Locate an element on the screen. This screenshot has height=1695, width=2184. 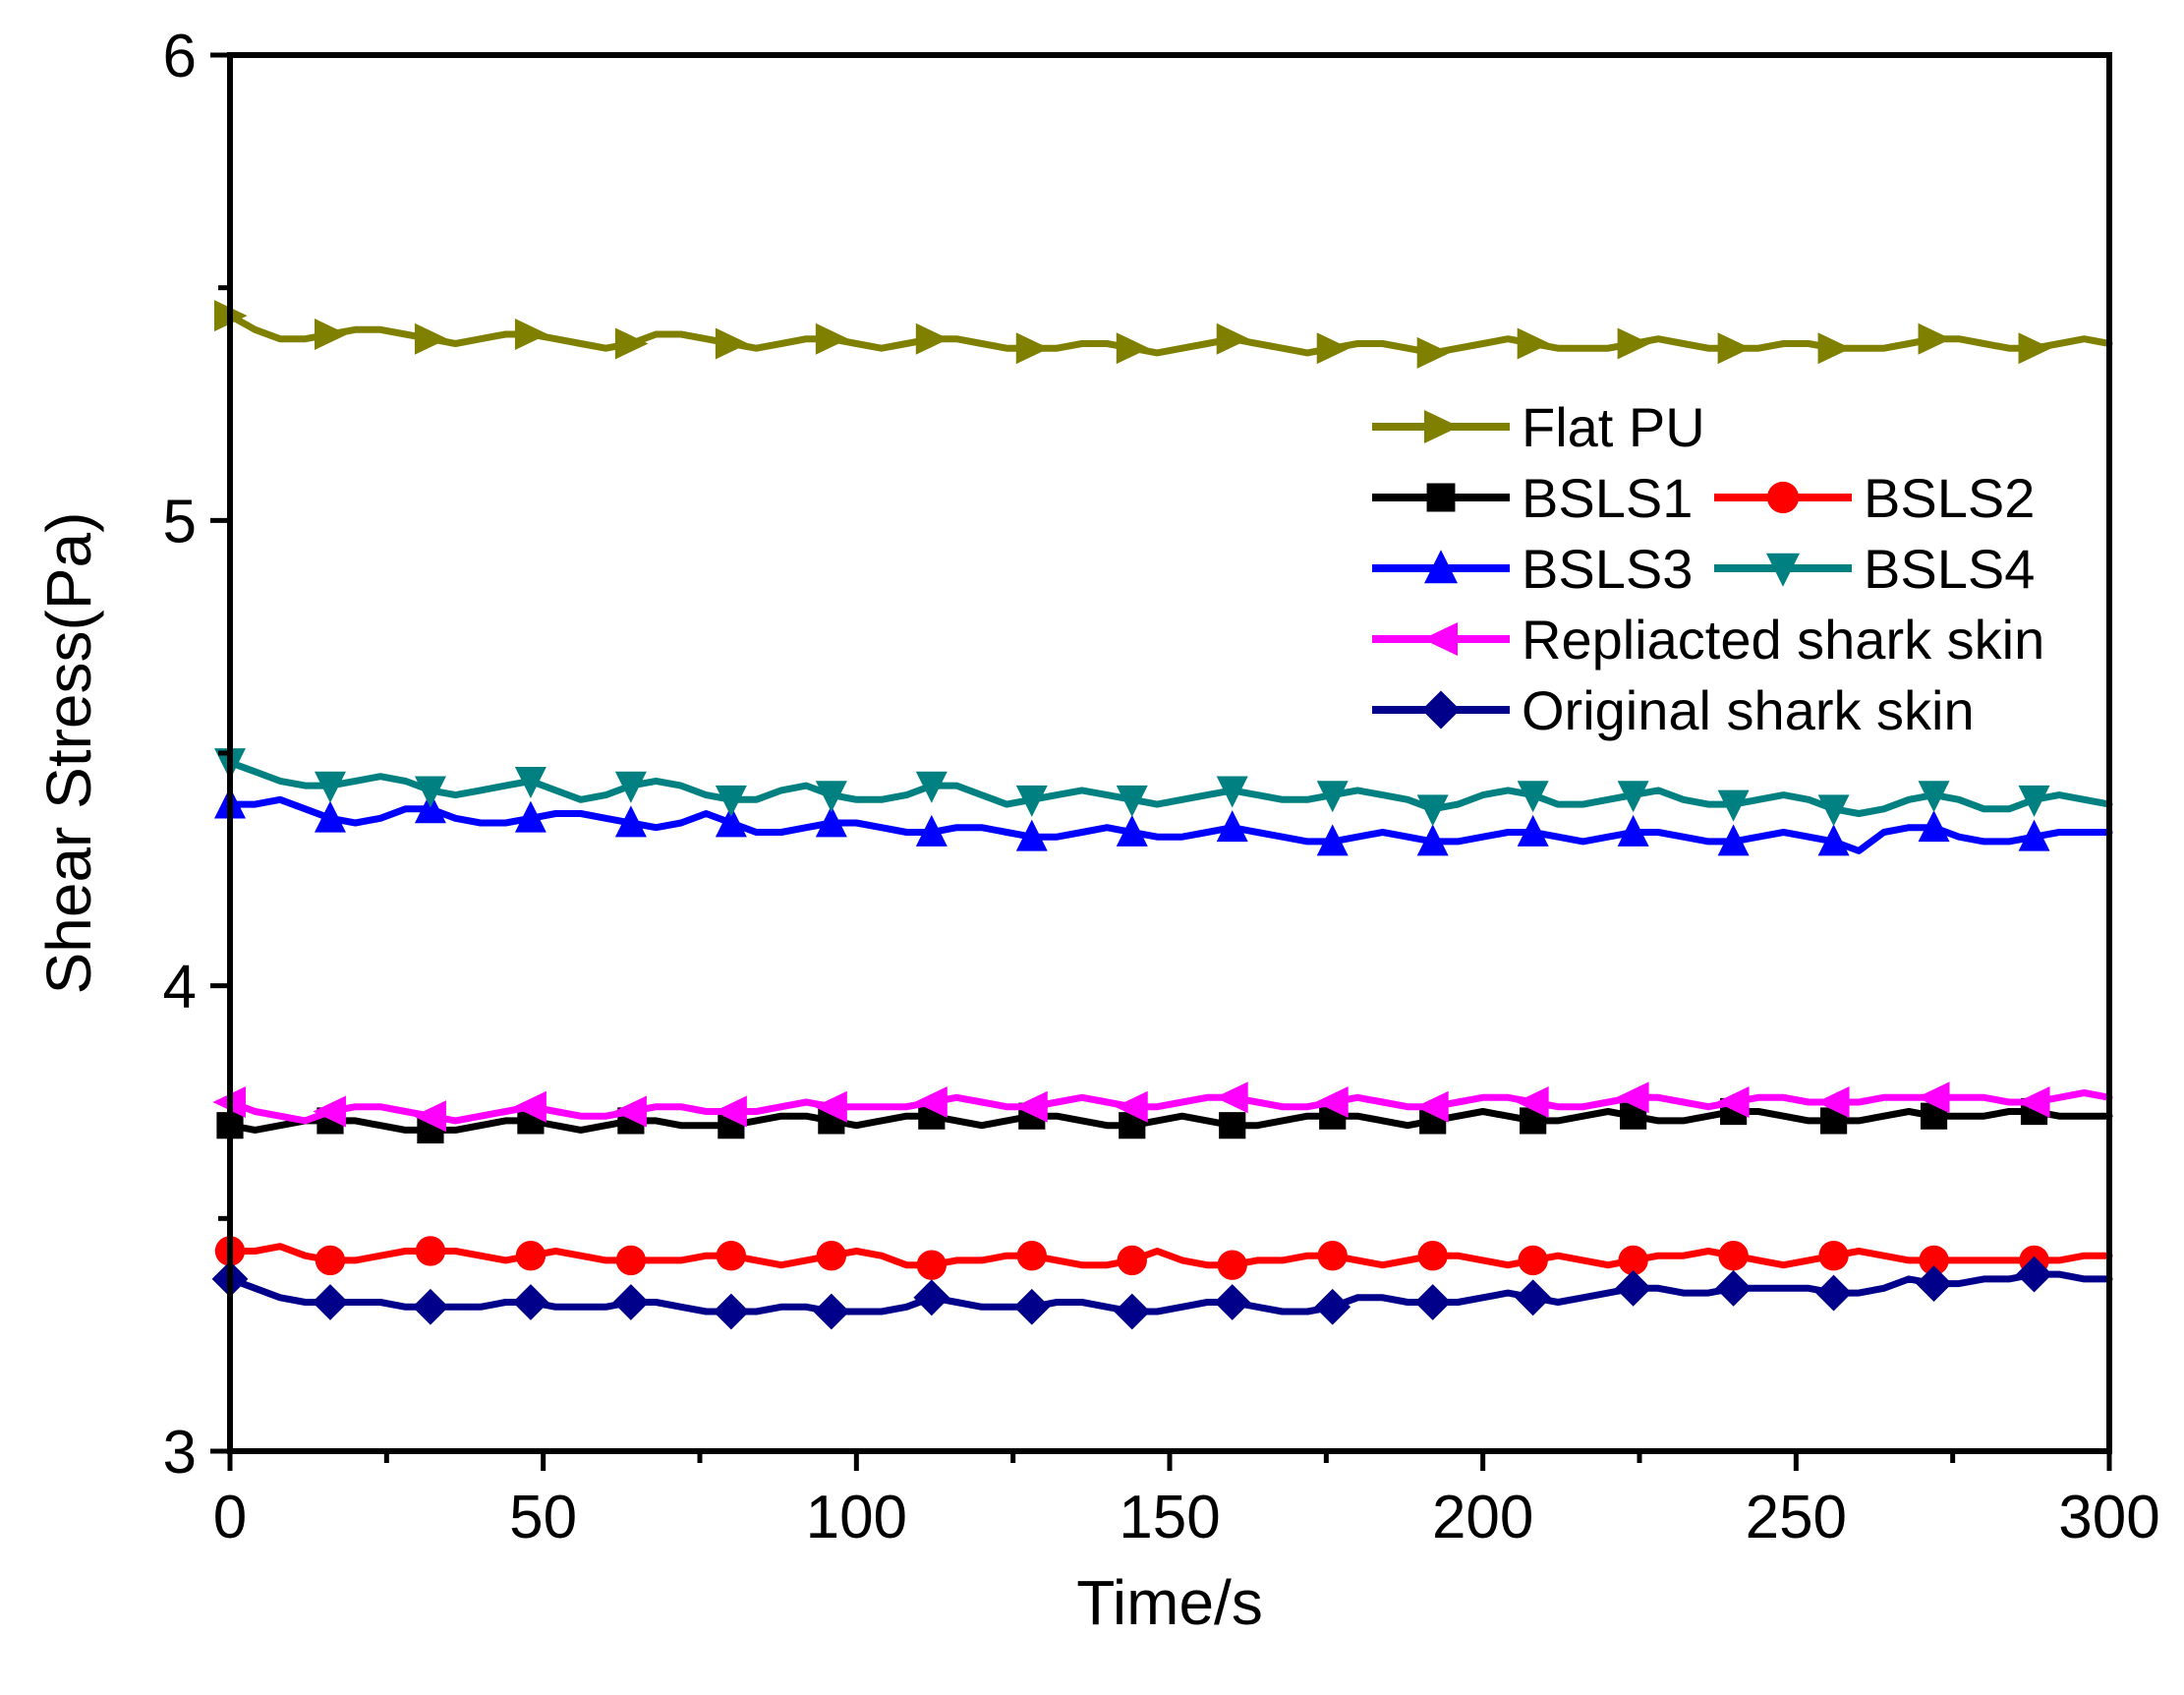
x-axis-label: Time/s is located at coordinates (1169, 1602).